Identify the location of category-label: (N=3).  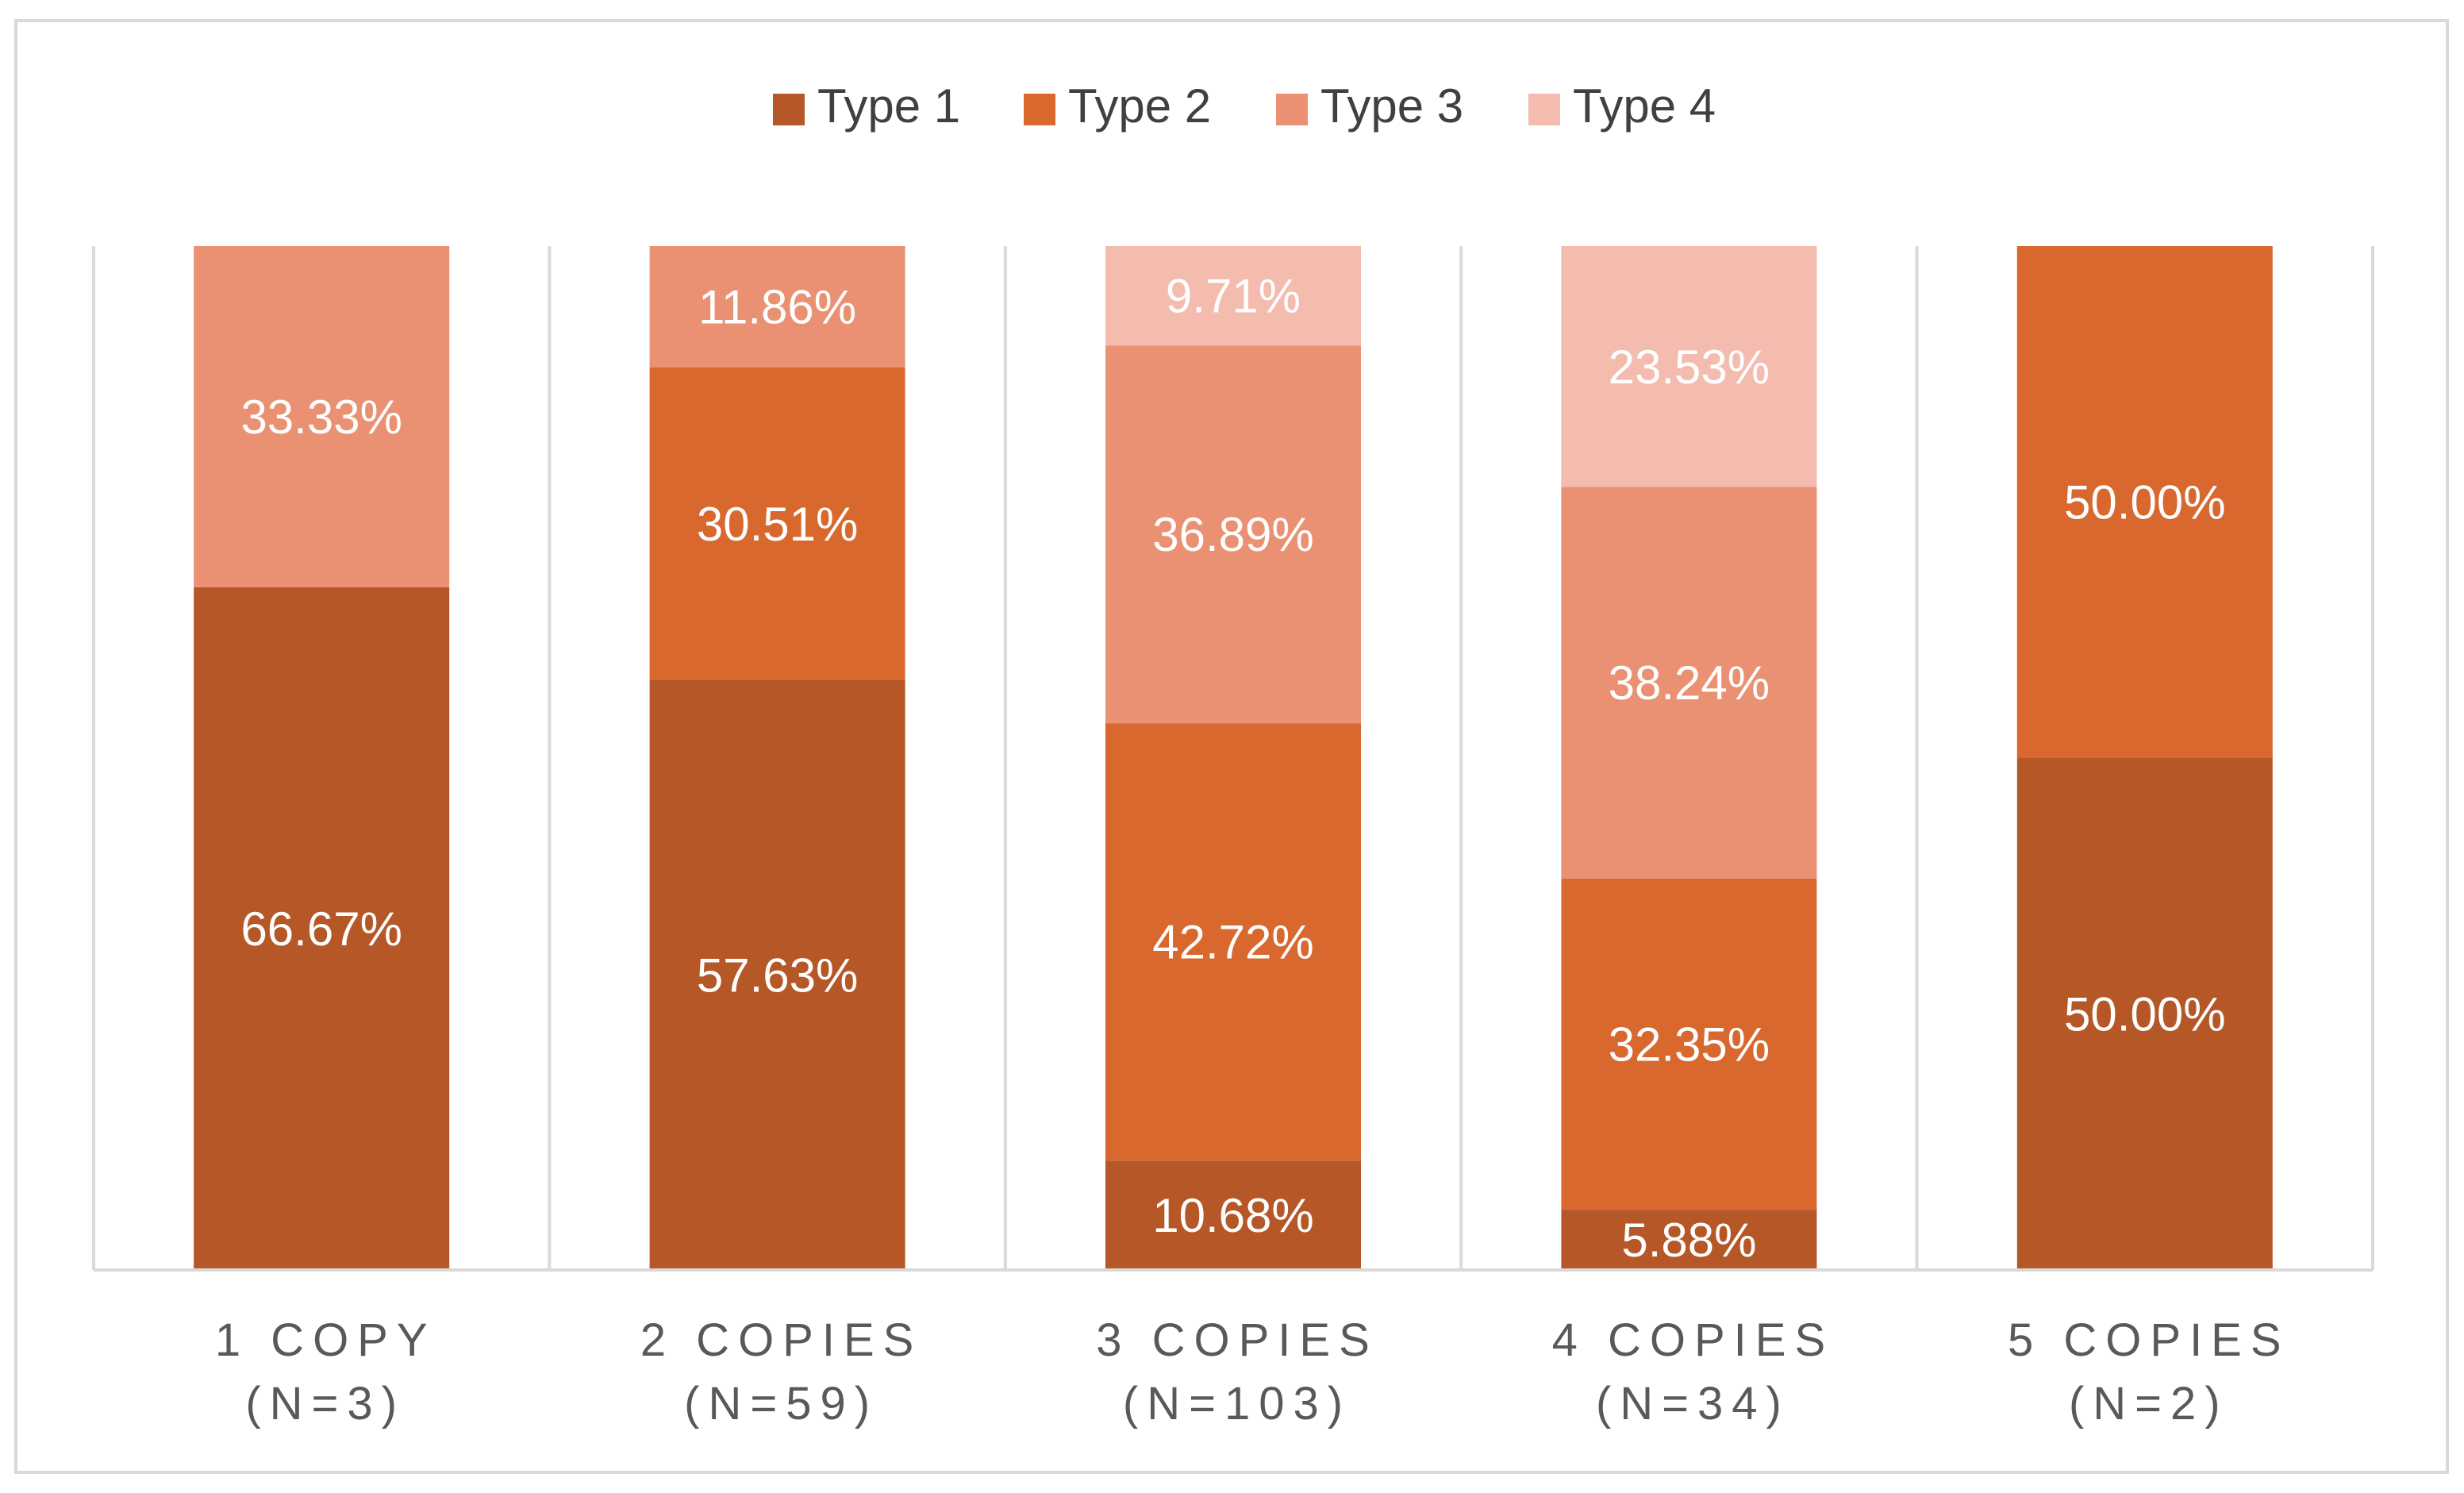
(325, 1404).